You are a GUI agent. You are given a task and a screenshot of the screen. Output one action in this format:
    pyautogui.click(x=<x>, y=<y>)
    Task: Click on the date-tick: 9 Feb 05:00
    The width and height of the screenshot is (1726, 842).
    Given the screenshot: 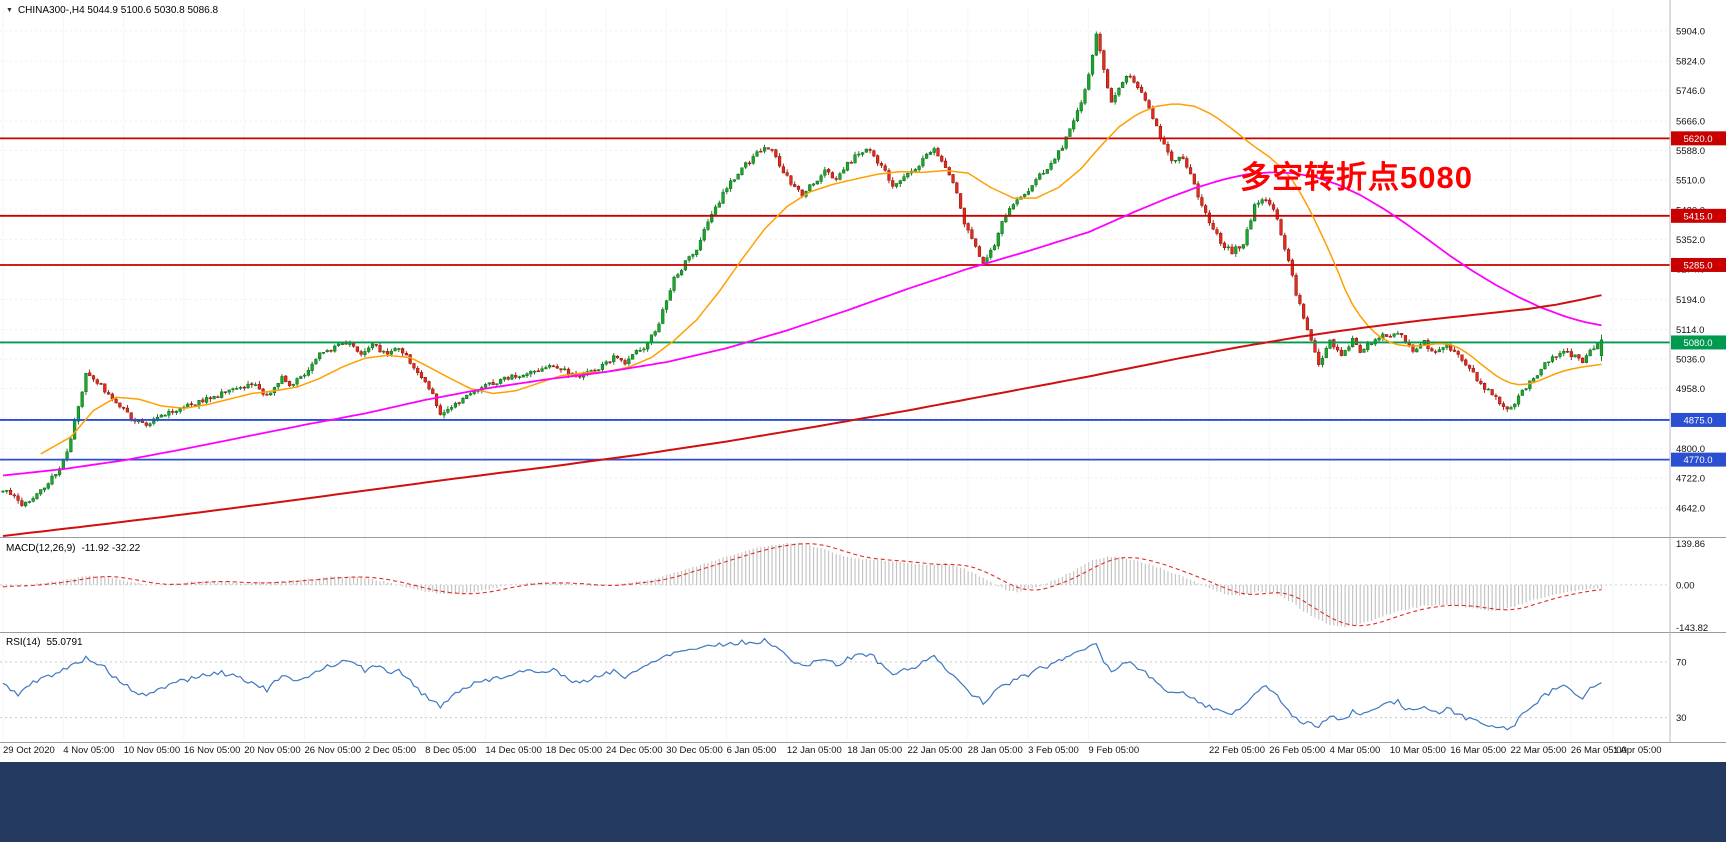 What is the action you would take?
    pyautogui.click(x=1114, y=750)
    